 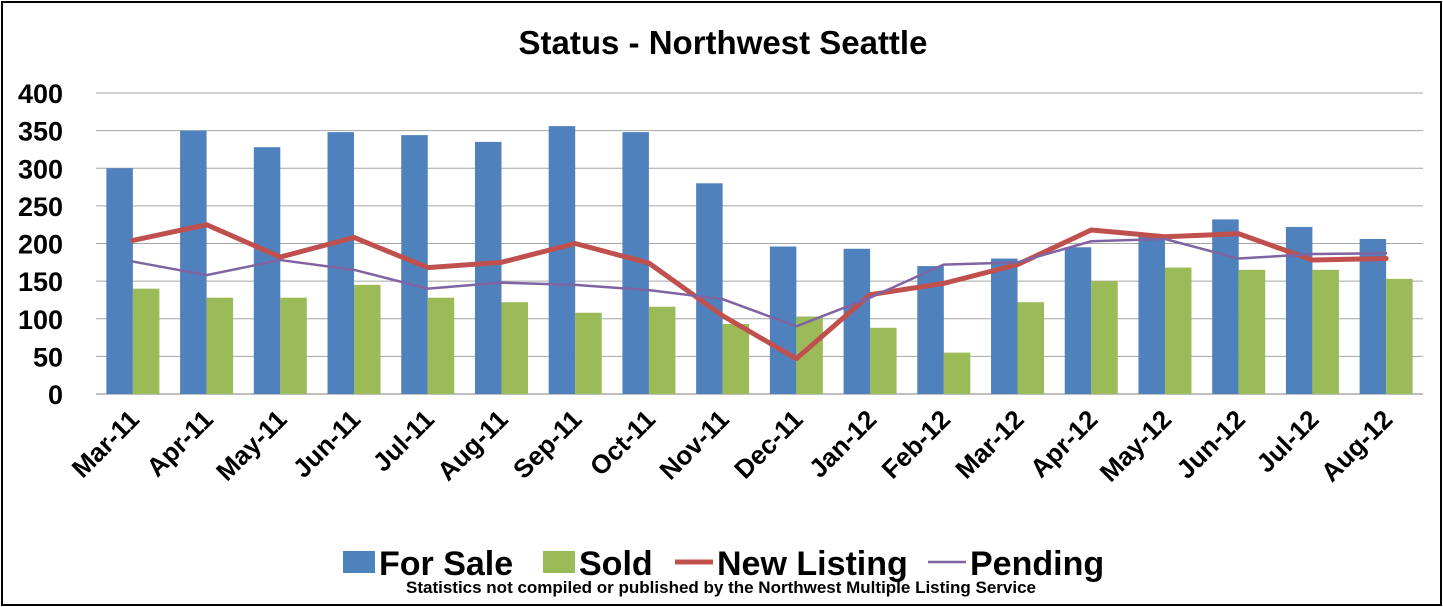 What do you see at coordinates (359, 562) in the screenshot?
I see `legend-swatch-for-sale` at bounding box center [359, 562].